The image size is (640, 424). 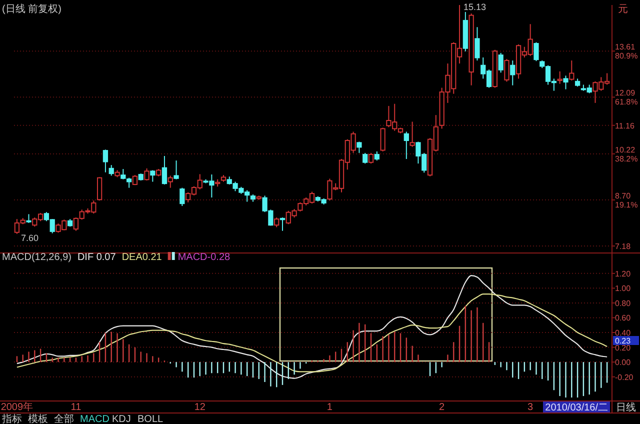 What do you see at coordinates (11, 418) in the screenshot?
I see `text: 指标` at bounding box center [11, 418].